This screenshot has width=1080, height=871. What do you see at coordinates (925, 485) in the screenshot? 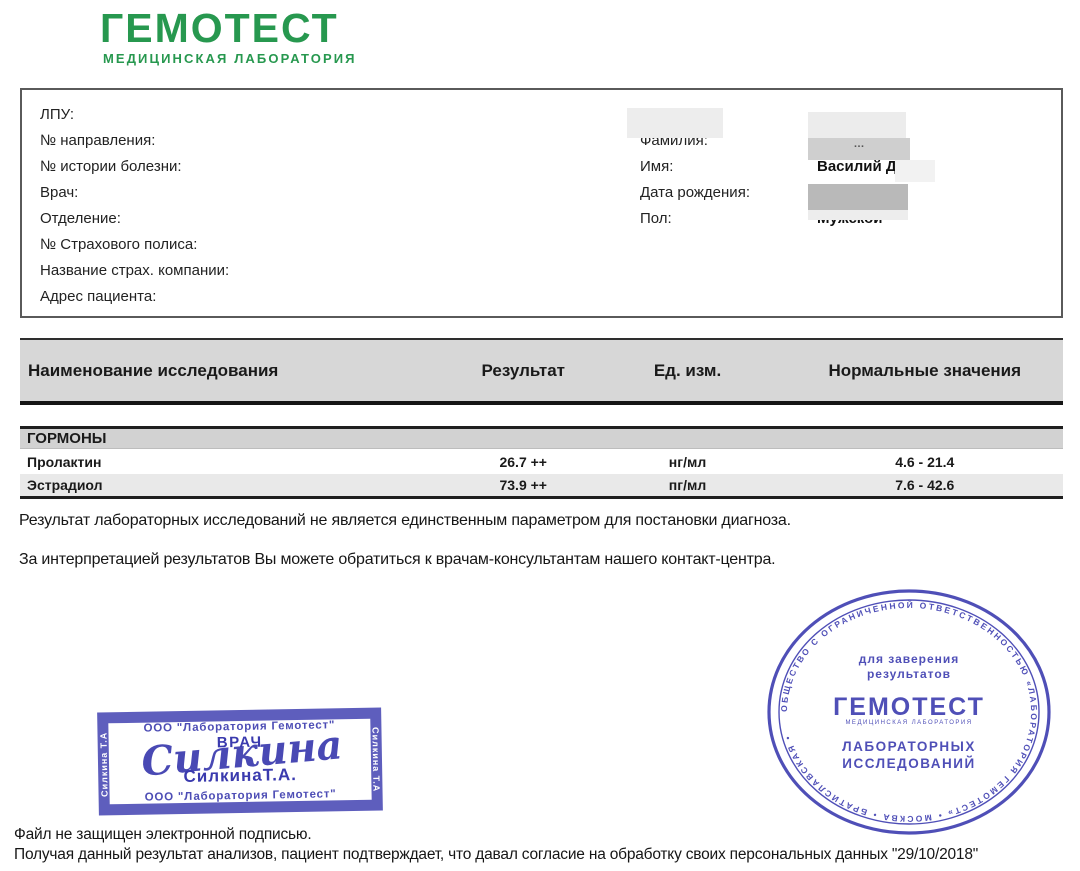
I see `cell-normal-range: 7.6 - 42.6` at bounding box center [925, 485].